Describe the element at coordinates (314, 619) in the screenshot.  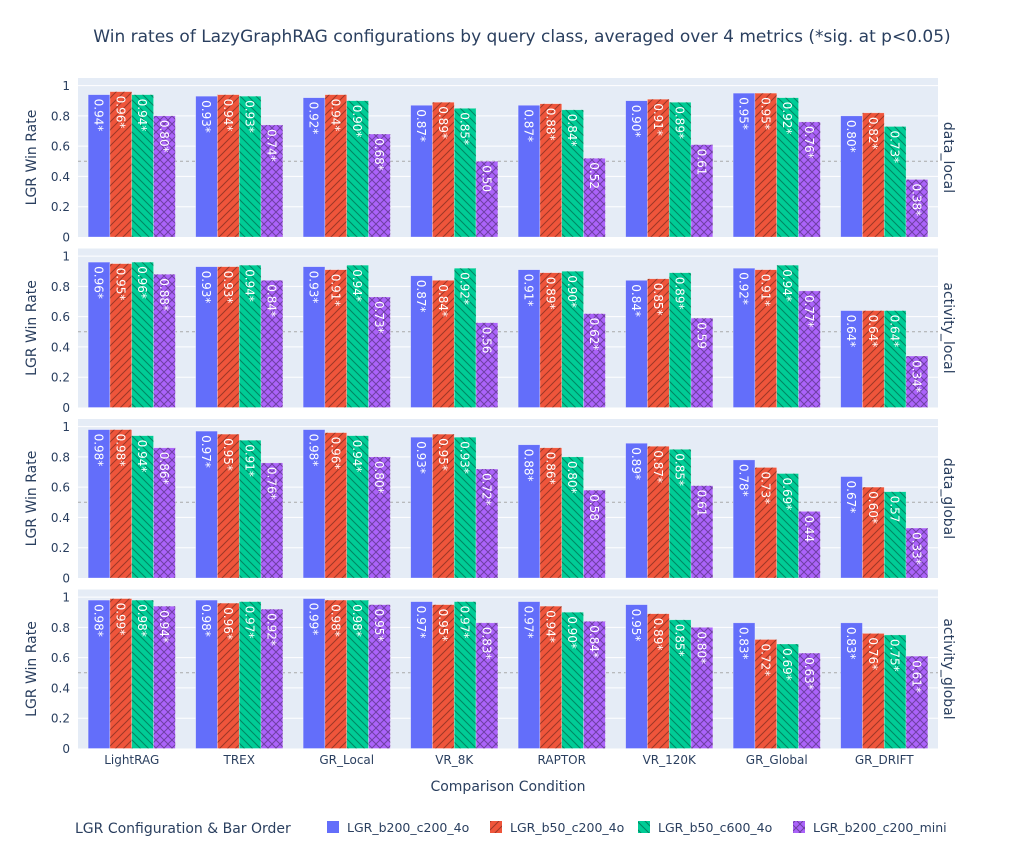
I see `bar-data-label: 0.99*` at that location.